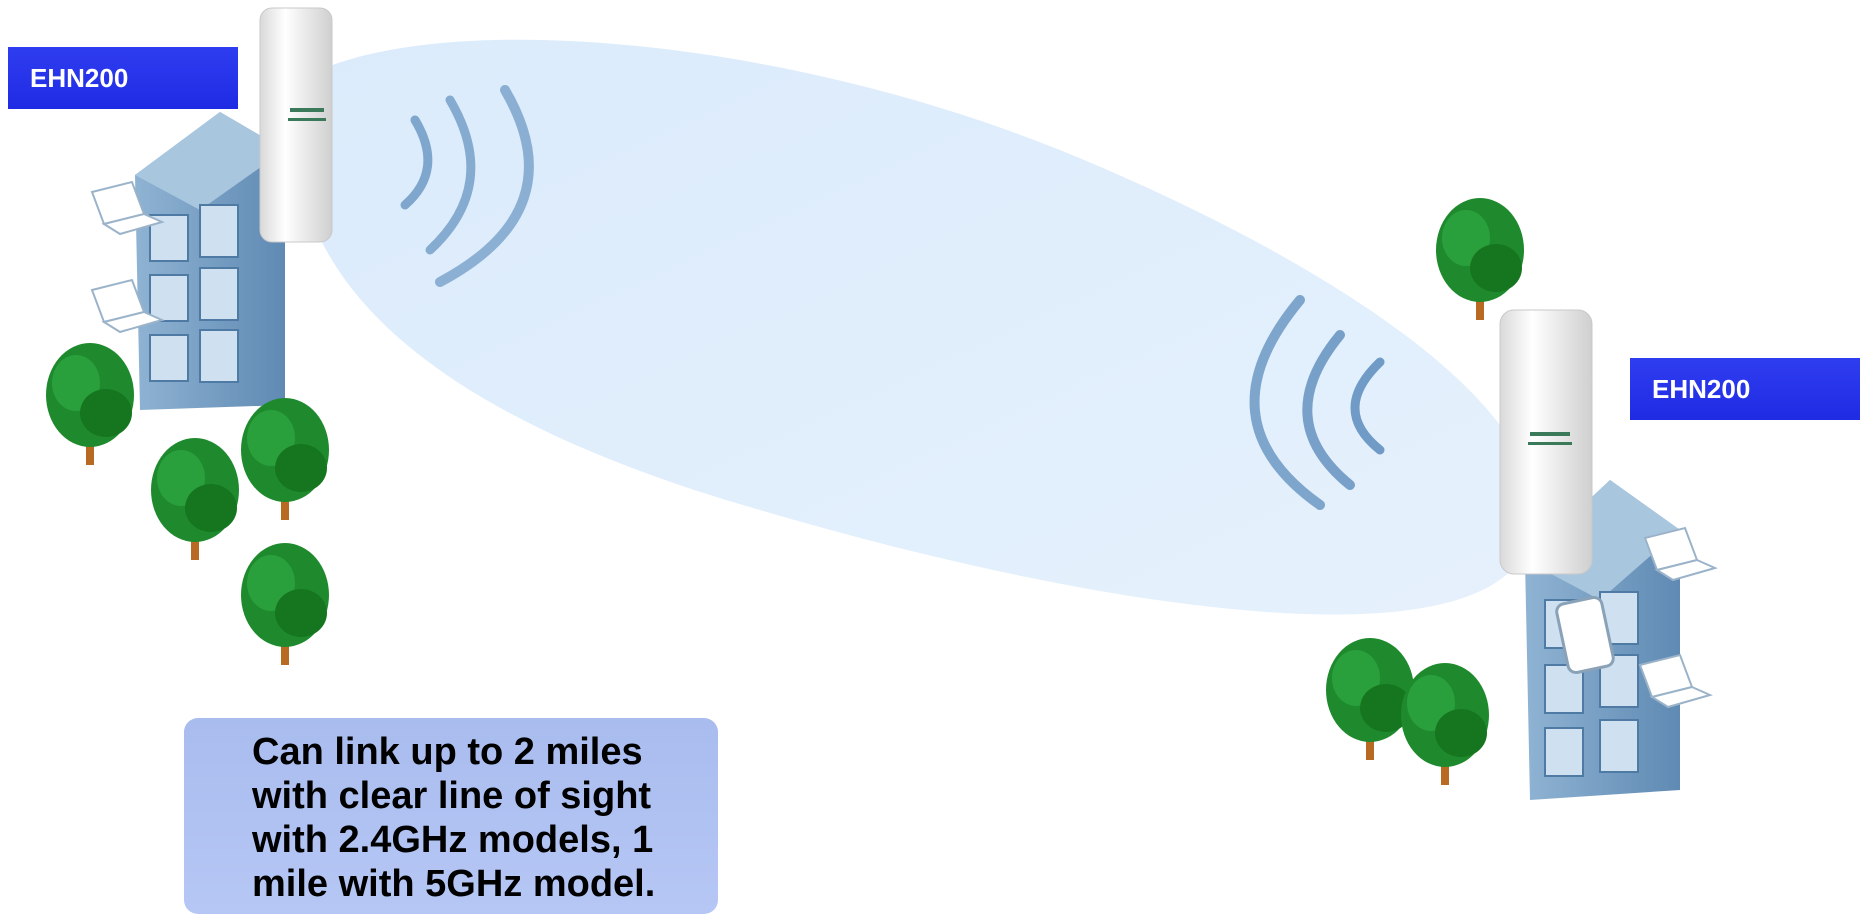 Image resolution: width=1868 pixels, height=914 pixels. Describe the element at coordinates (1745, 389) in the screenshot. I see `right-device-label: EHN200` at that location.